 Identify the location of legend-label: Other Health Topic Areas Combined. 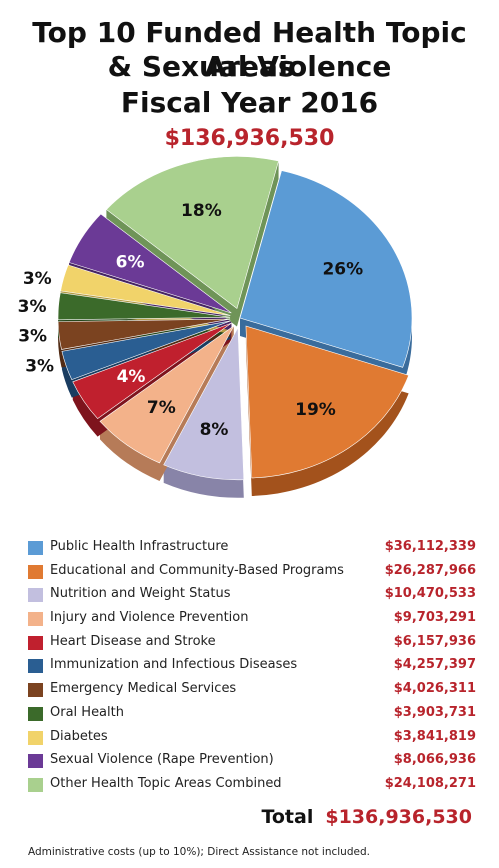
(166, 783).